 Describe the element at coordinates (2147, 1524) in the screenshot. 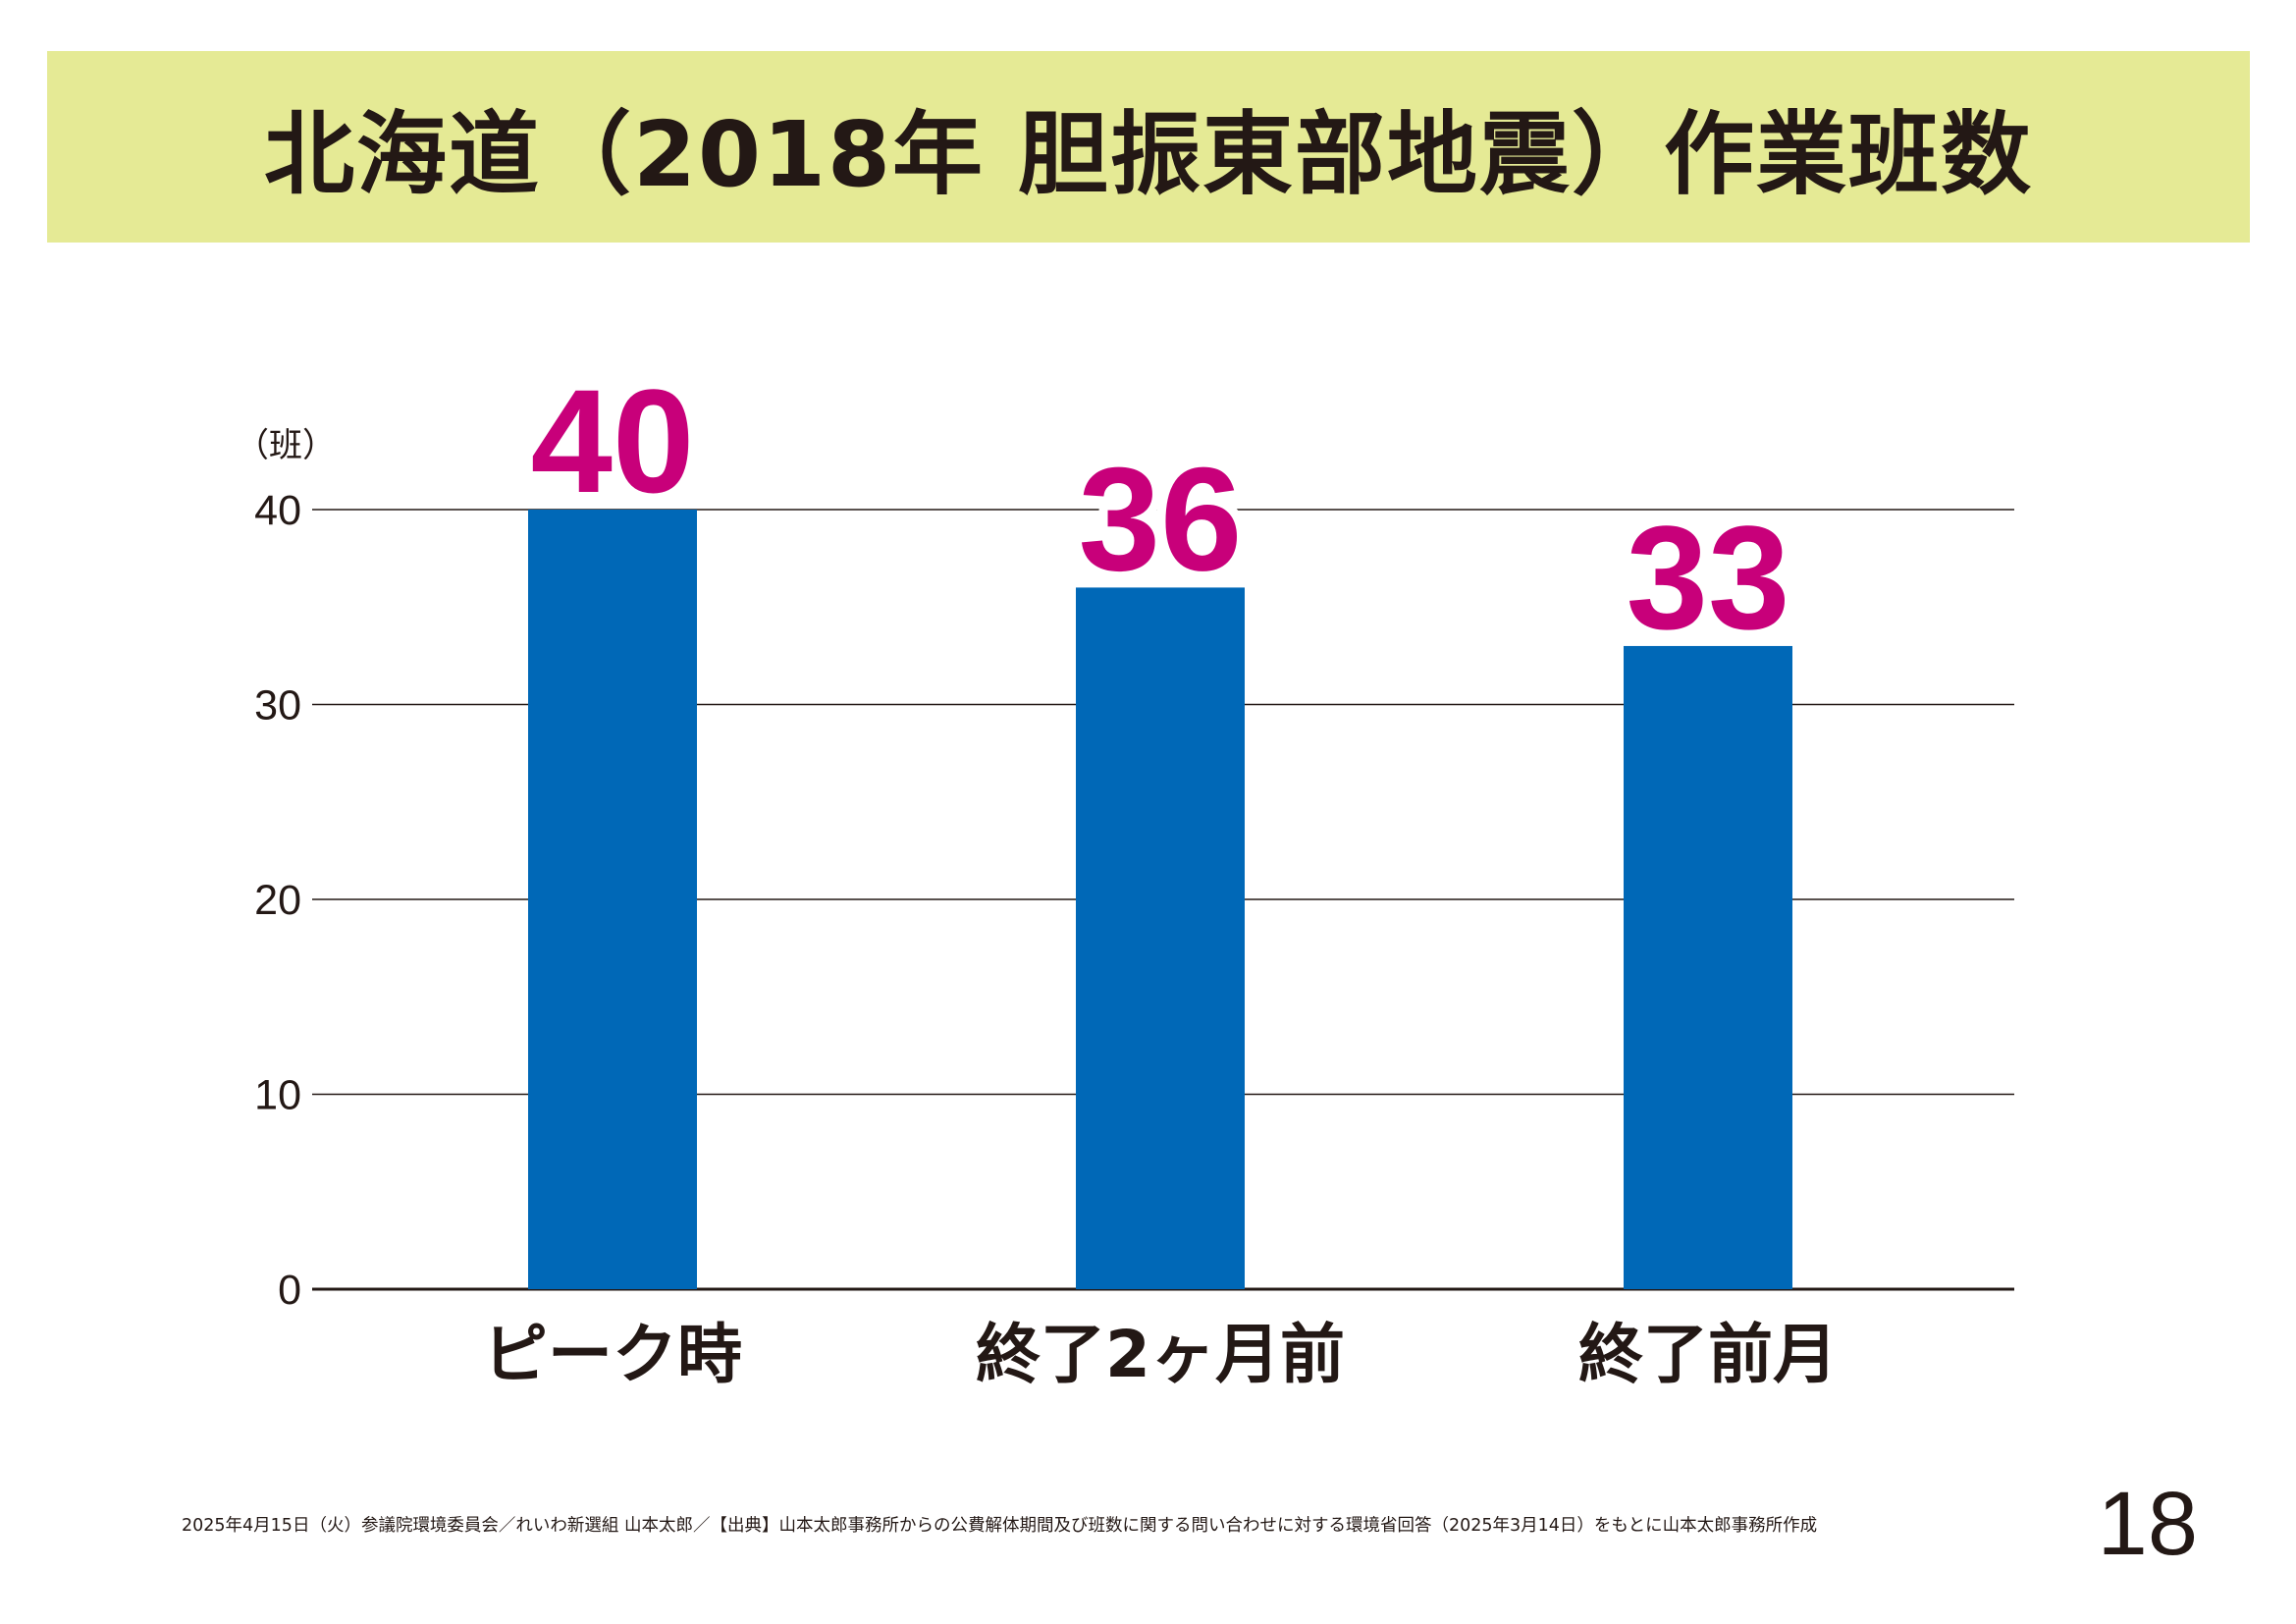

I see `page-number: 18` at that location.